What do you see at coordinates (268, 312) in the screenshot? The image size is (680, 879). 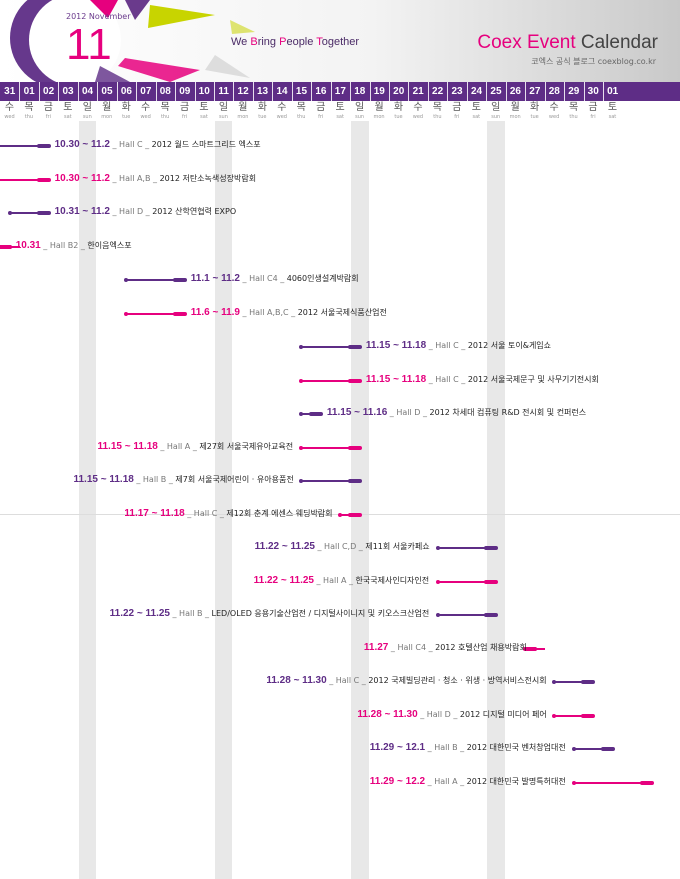 I see `event-hall: _ Hall A,B,C _` at bounding box center [268, 312].